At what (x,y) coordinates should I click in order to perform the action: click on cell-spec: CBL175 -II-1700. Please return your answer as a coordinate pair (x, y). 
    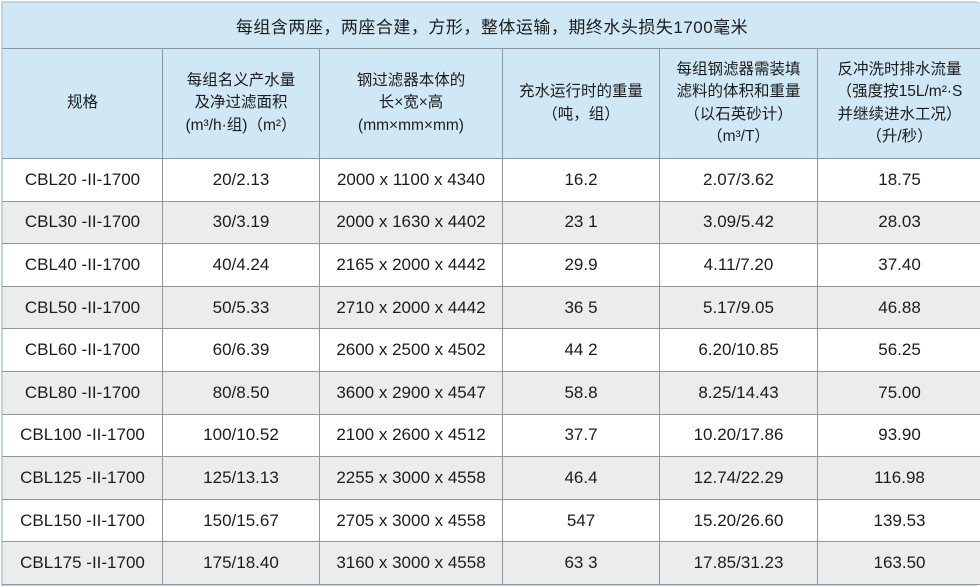
    Looking at the image, I should click on (82, 563).